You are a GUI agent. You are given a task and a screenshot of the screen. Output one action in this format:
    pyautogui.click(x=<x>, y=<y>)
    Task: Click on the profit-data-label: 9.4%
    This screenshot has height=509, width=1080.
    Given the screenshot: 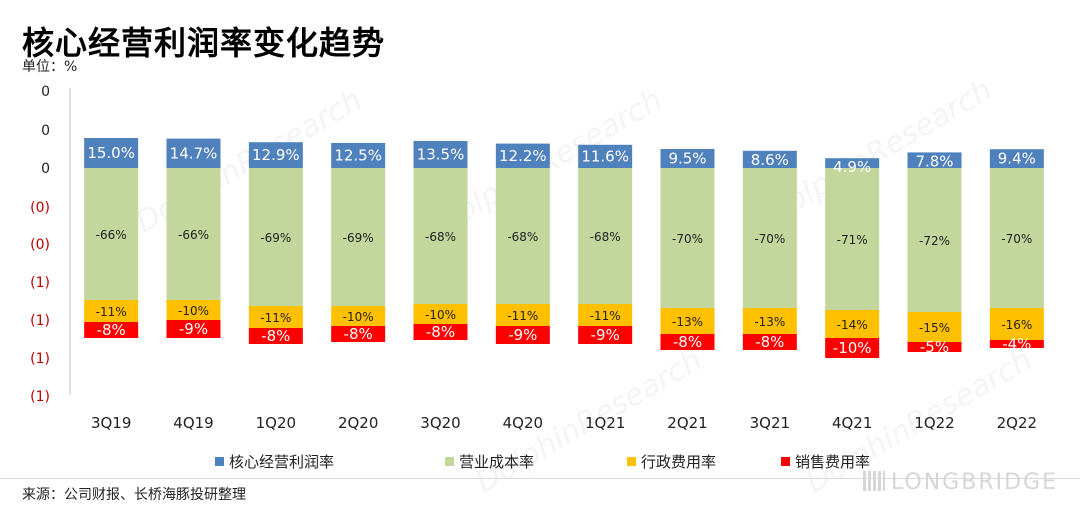 What is the action you would take?
    pyautogui.click(x=1017, y=159)
    